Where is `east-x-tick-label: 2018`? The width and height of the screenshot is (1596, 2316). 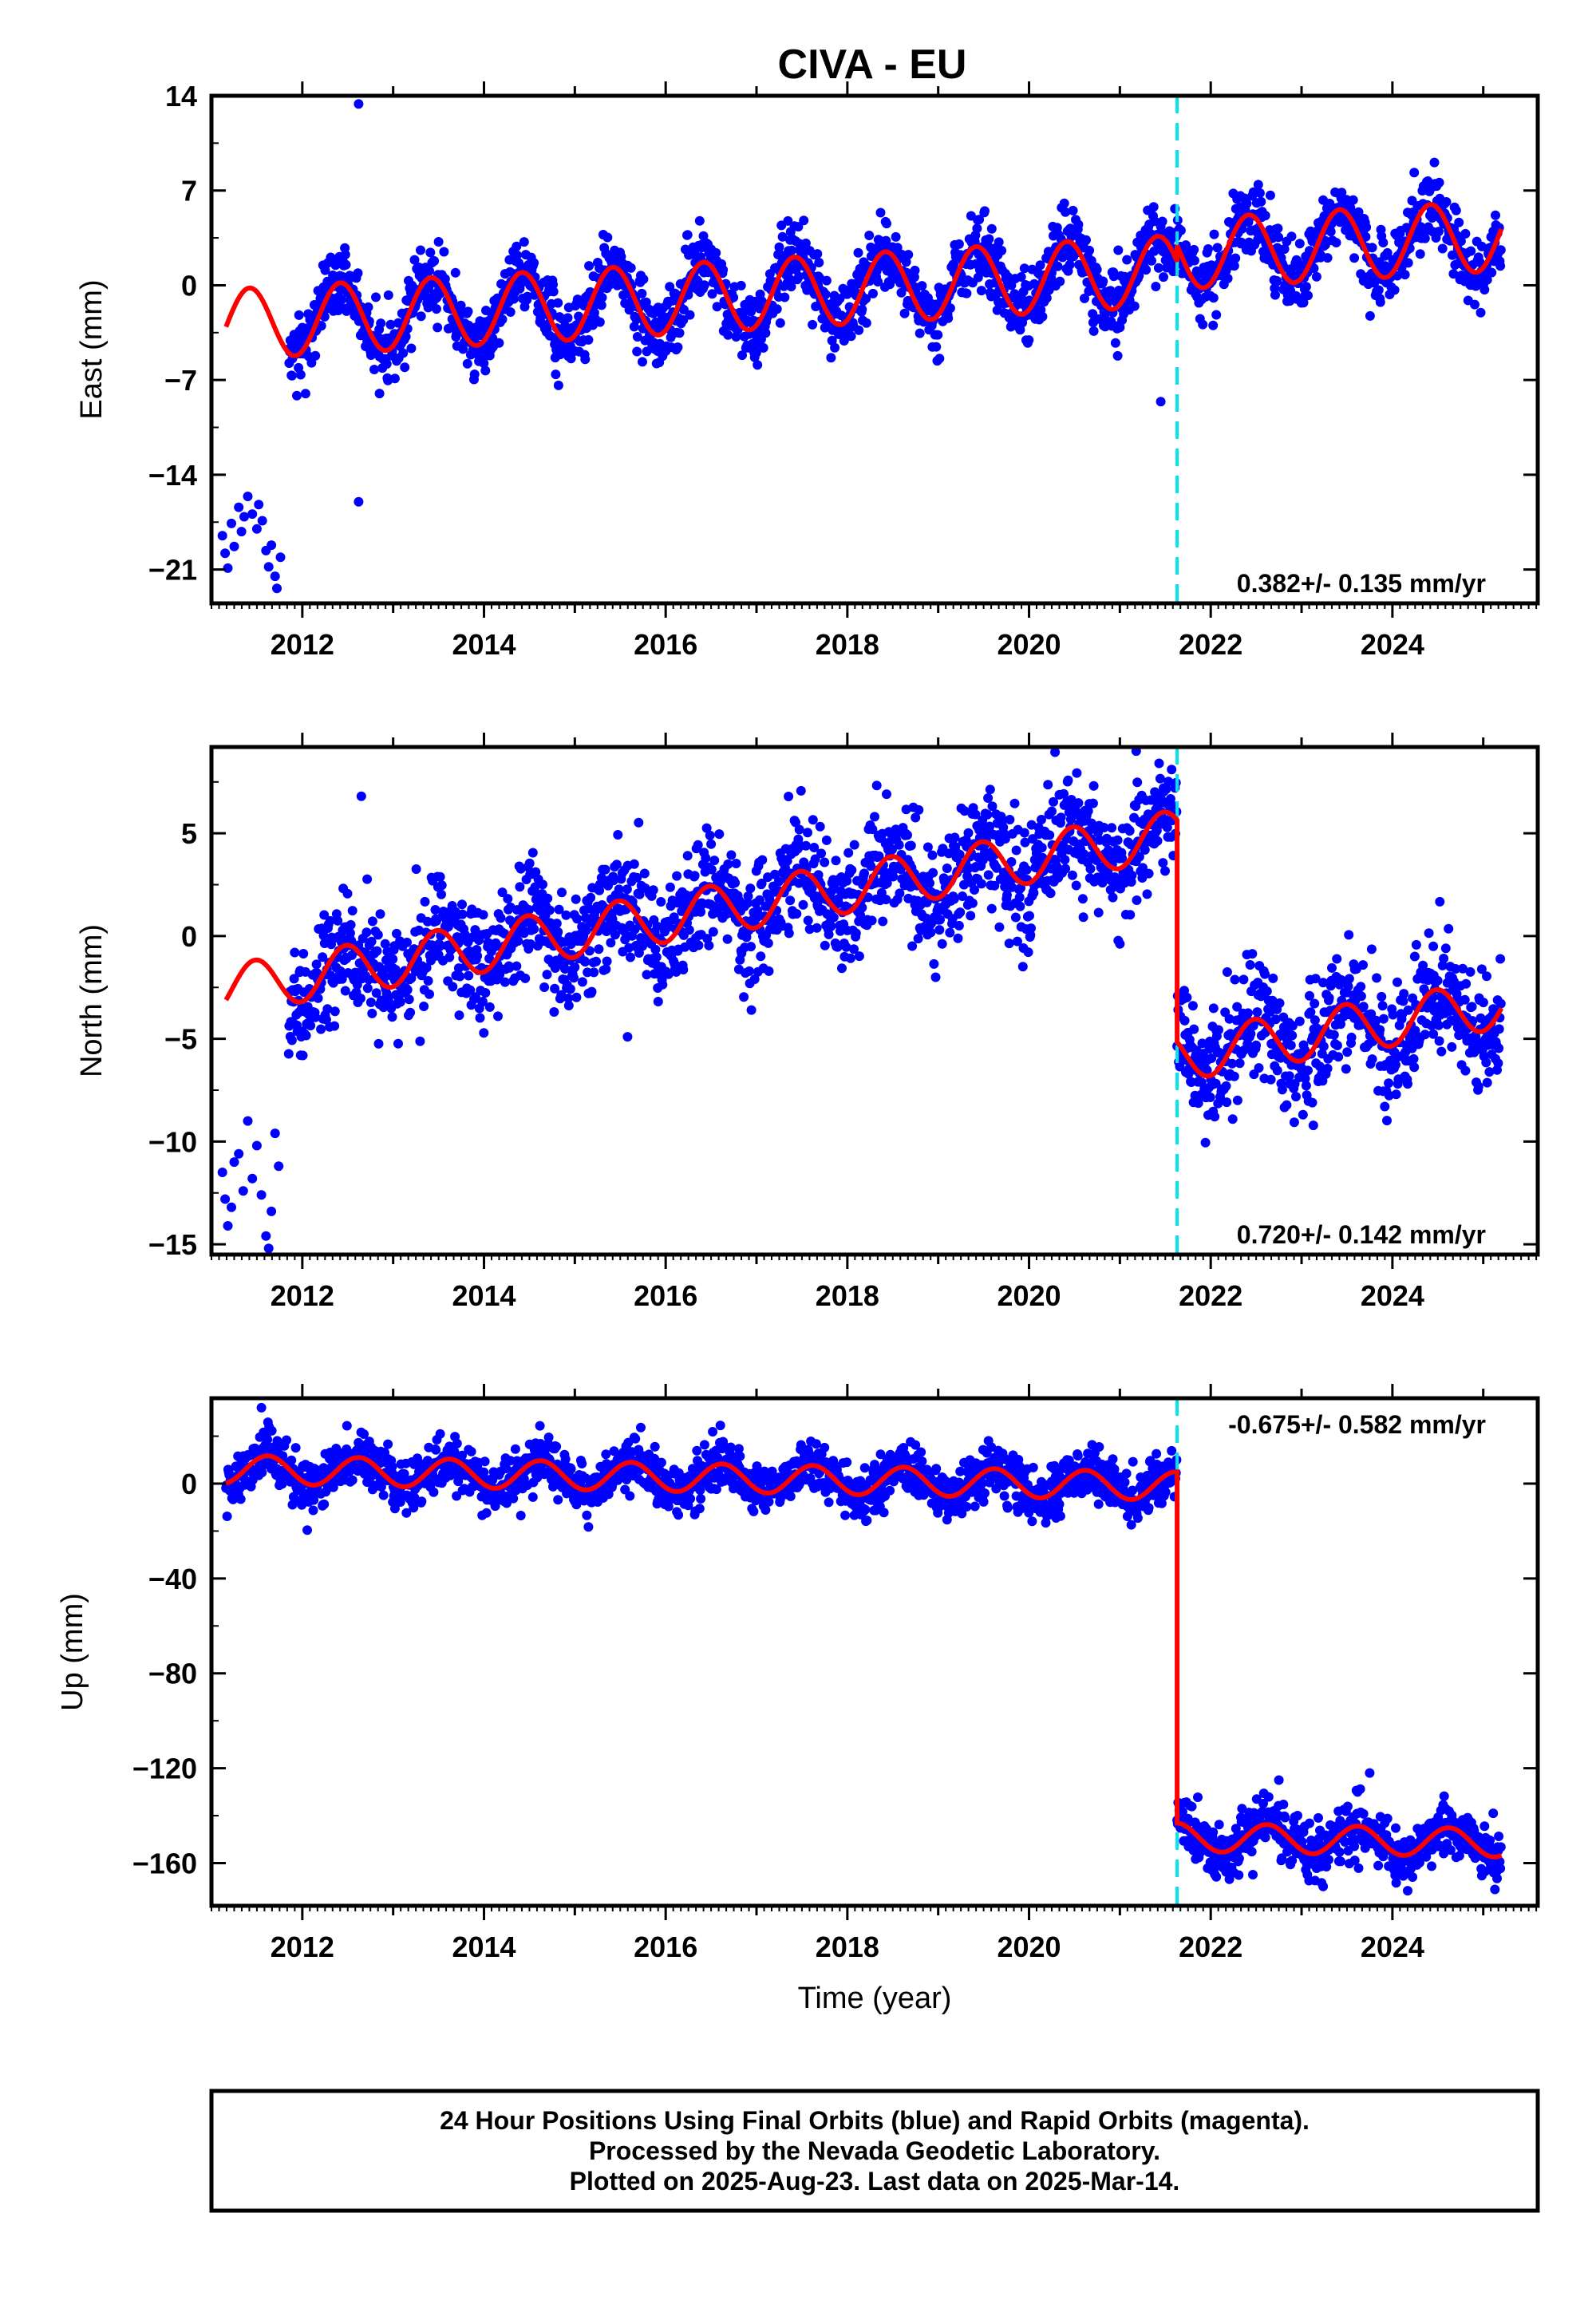
east-x-tick-label: 2018 is located at coordinates (848, 644).